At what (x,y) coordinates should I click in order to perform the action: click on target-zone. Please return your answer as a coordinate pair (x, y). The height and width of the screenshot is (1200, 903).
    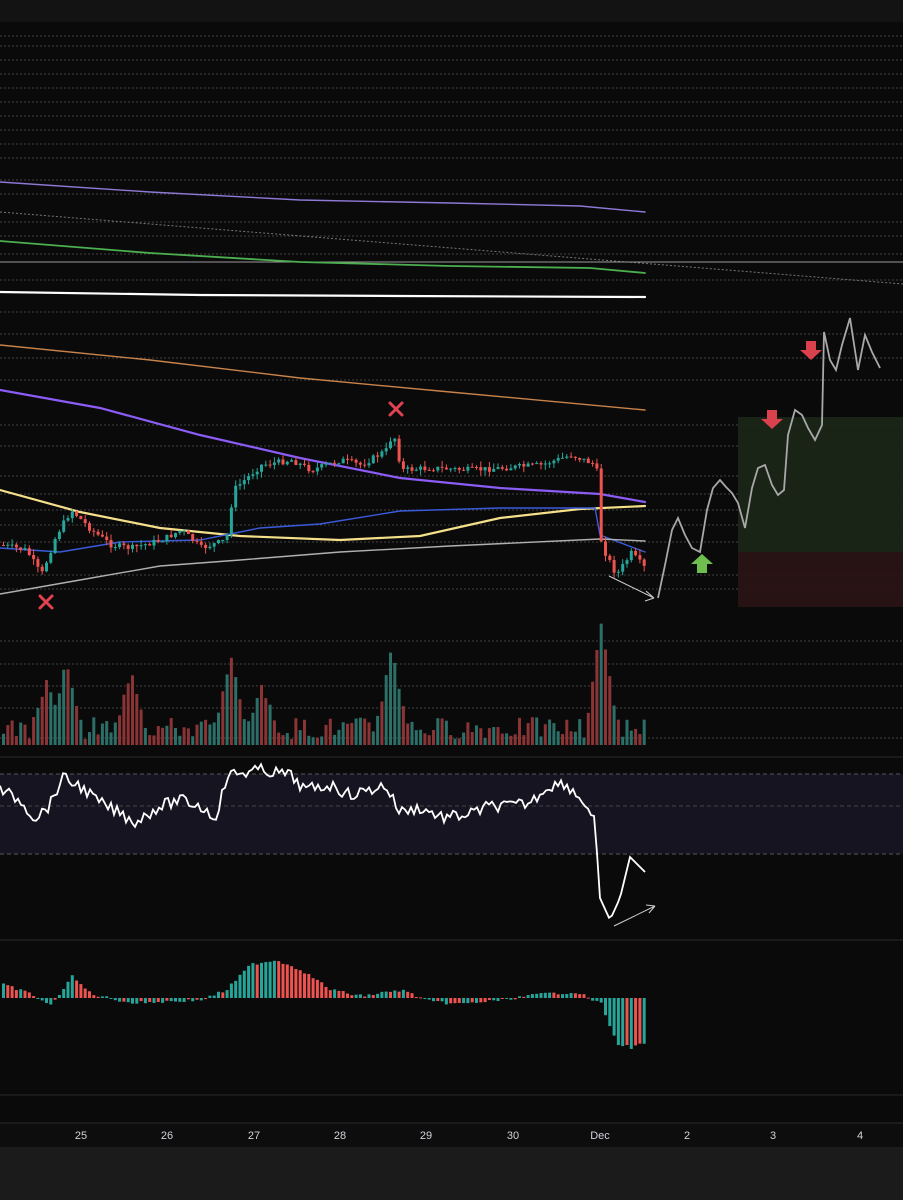
    Looking at the image, I should click on (820, 484).